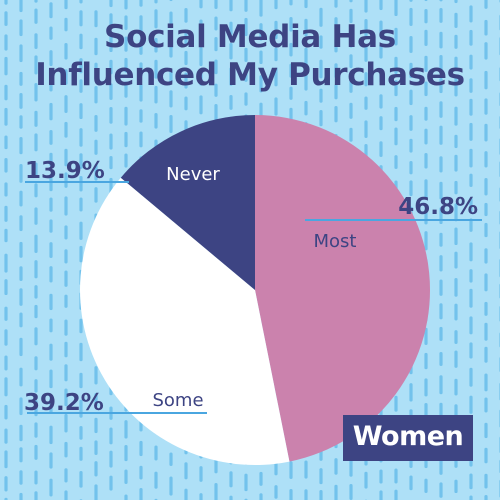 Image resolution: width=500 pixels, height=500 pixels. Describe the element at coordinates (250, 37) in the screenshot. I see `chart-title-line-1: Social Media Has` at that location.